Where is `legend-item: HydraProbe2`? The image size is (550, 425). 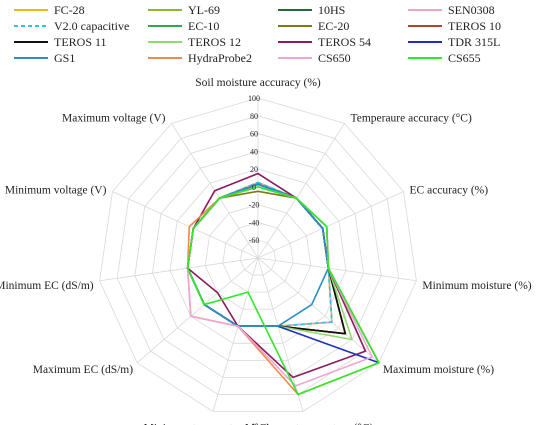
legend-item: HydraProbe2 is located at coordinates (200, 58).